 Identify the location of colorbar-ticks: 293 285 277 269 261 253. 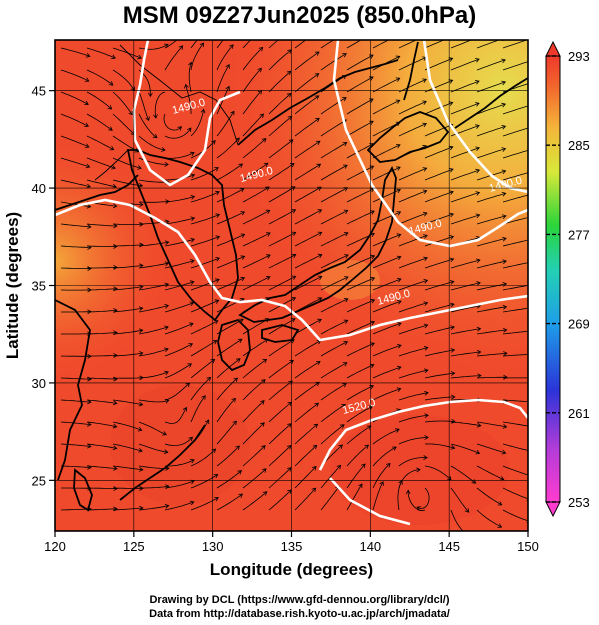
(568, 279).